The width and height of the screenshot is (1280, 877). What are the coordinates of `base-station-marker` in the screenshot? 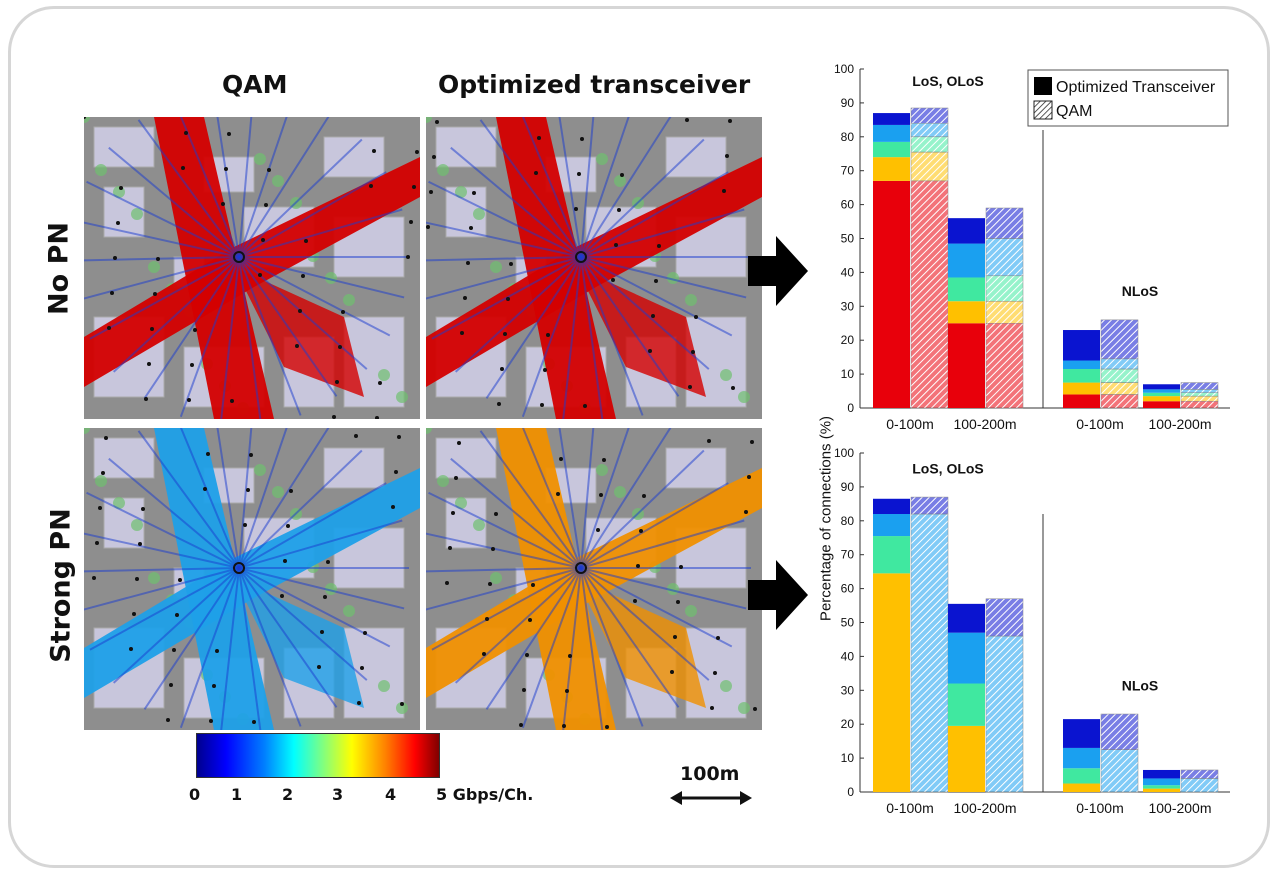 It's located at (239, 257).